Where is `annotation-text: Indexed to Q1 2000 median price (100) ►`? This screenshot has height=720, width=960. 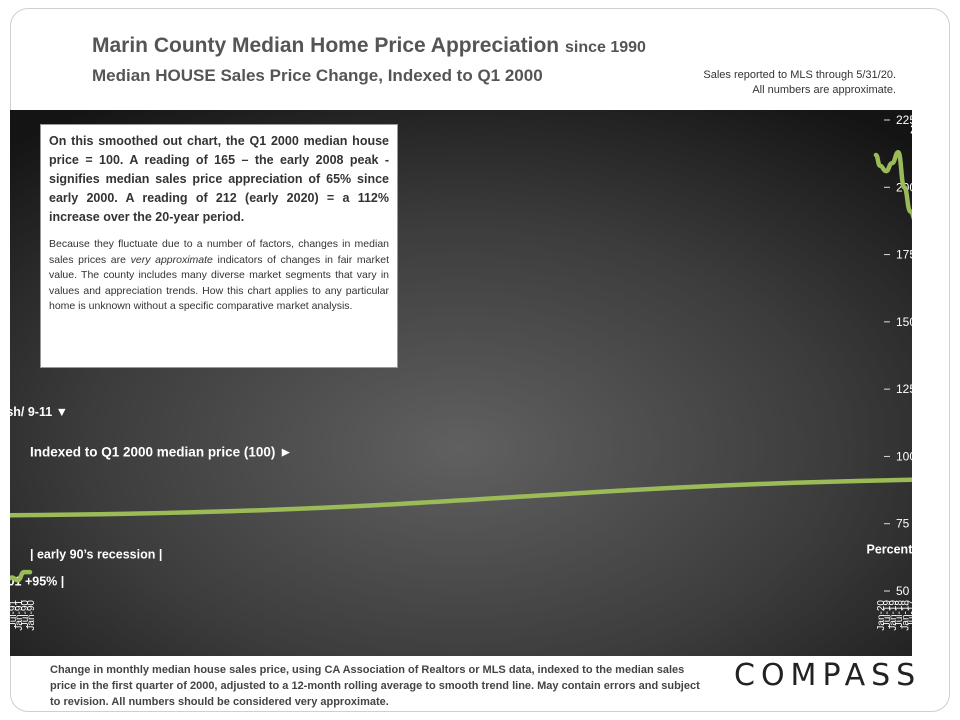
annotation-text: Indexed to Q1 2000 median price (100) ► is located at coordinates (161, 451).